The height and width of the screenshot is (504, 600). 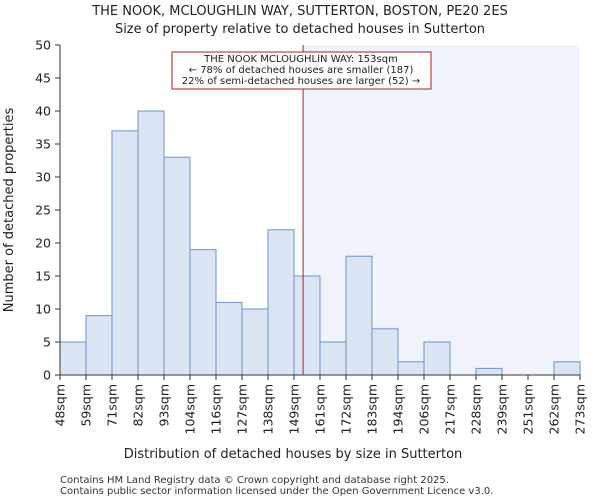 I want to click on bar-71sqm, so click(x=125, y=253).